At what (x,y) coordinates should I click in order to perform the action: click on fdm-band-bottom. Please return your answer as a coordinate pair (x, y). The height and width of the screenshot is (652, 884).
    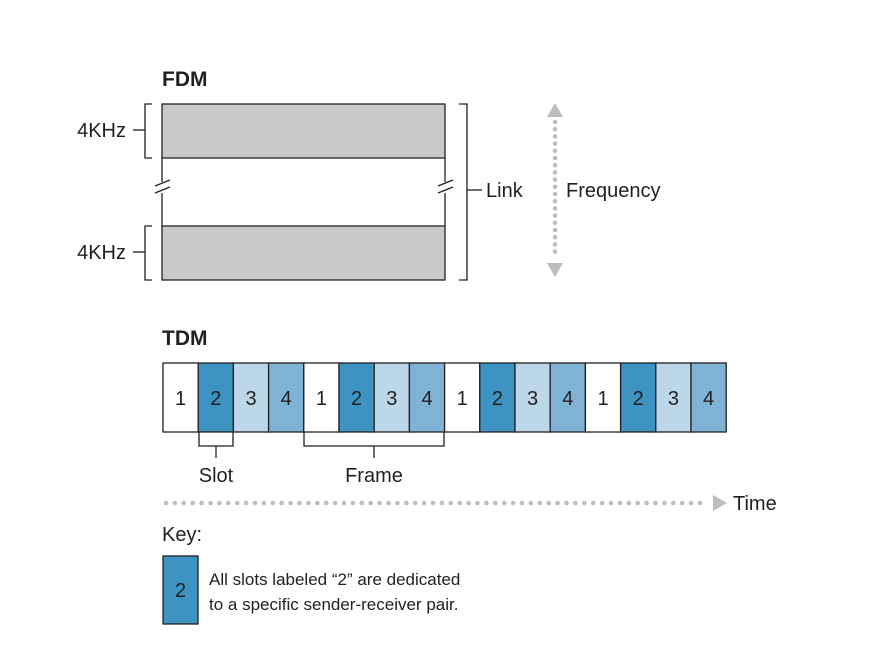
    Looking at the image, I should click on (303, 253).